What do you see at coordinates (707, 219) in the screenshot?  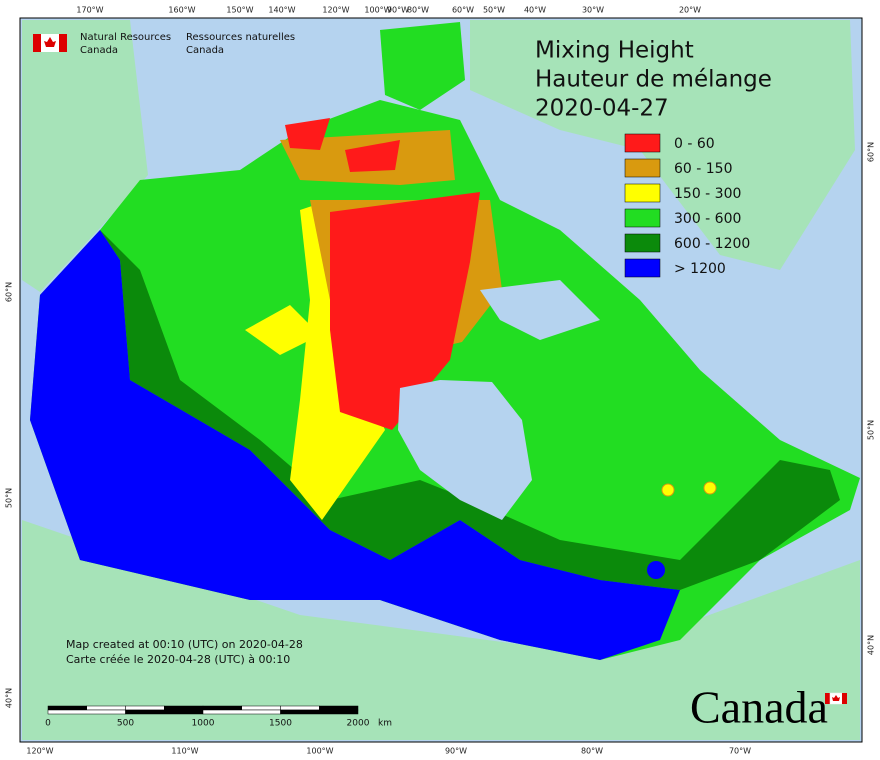 I see `legend-label: 300 - 600` at bounding box center [707, 219].